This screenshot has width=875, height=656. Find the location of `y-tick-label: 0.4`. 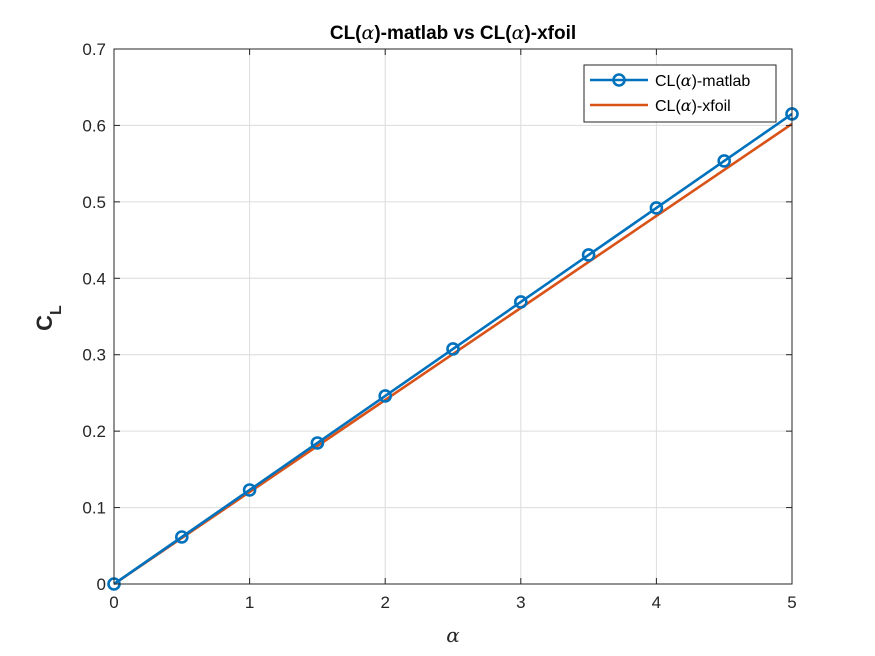

y-tick-label: 0.4 is located at coordinates (94, 278).